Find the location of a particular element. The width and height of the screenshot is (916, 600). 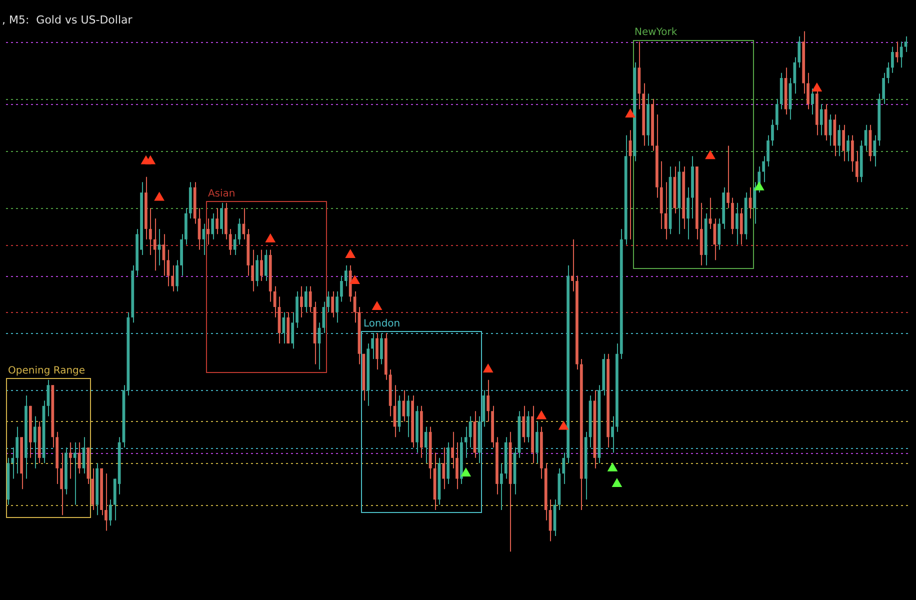

annotation: London is located at coordinates (381, 324).